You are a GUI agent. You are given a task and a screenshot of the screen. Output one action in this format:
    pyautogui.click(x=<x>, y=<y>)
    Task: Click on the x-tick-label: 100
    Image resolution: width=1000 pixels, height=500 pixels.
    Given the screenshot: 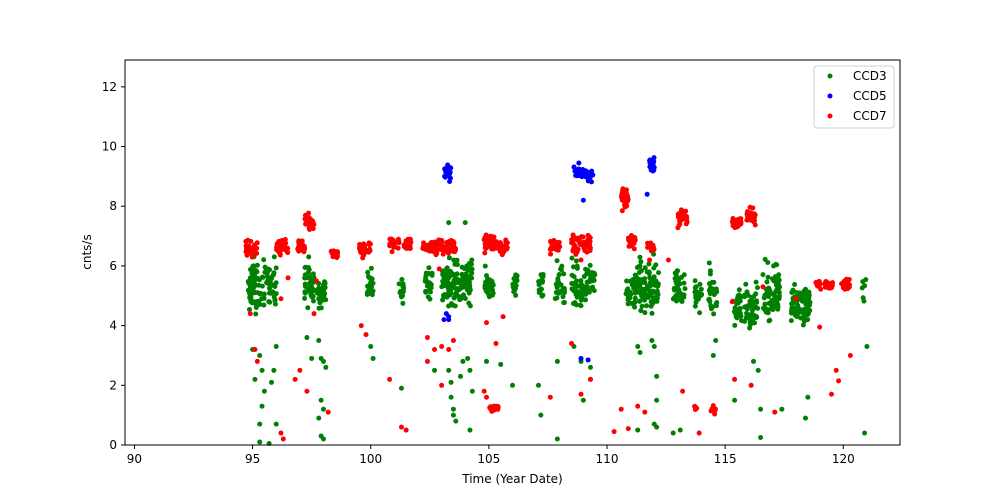 What is the action you would take?
    pyautogui.click(x=370, y=459)
    